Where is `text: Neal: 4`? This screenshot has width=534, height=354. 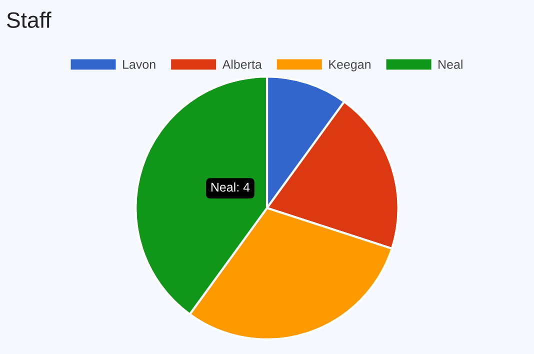
text: Neal: 4 is located at coordinates (230, 187).